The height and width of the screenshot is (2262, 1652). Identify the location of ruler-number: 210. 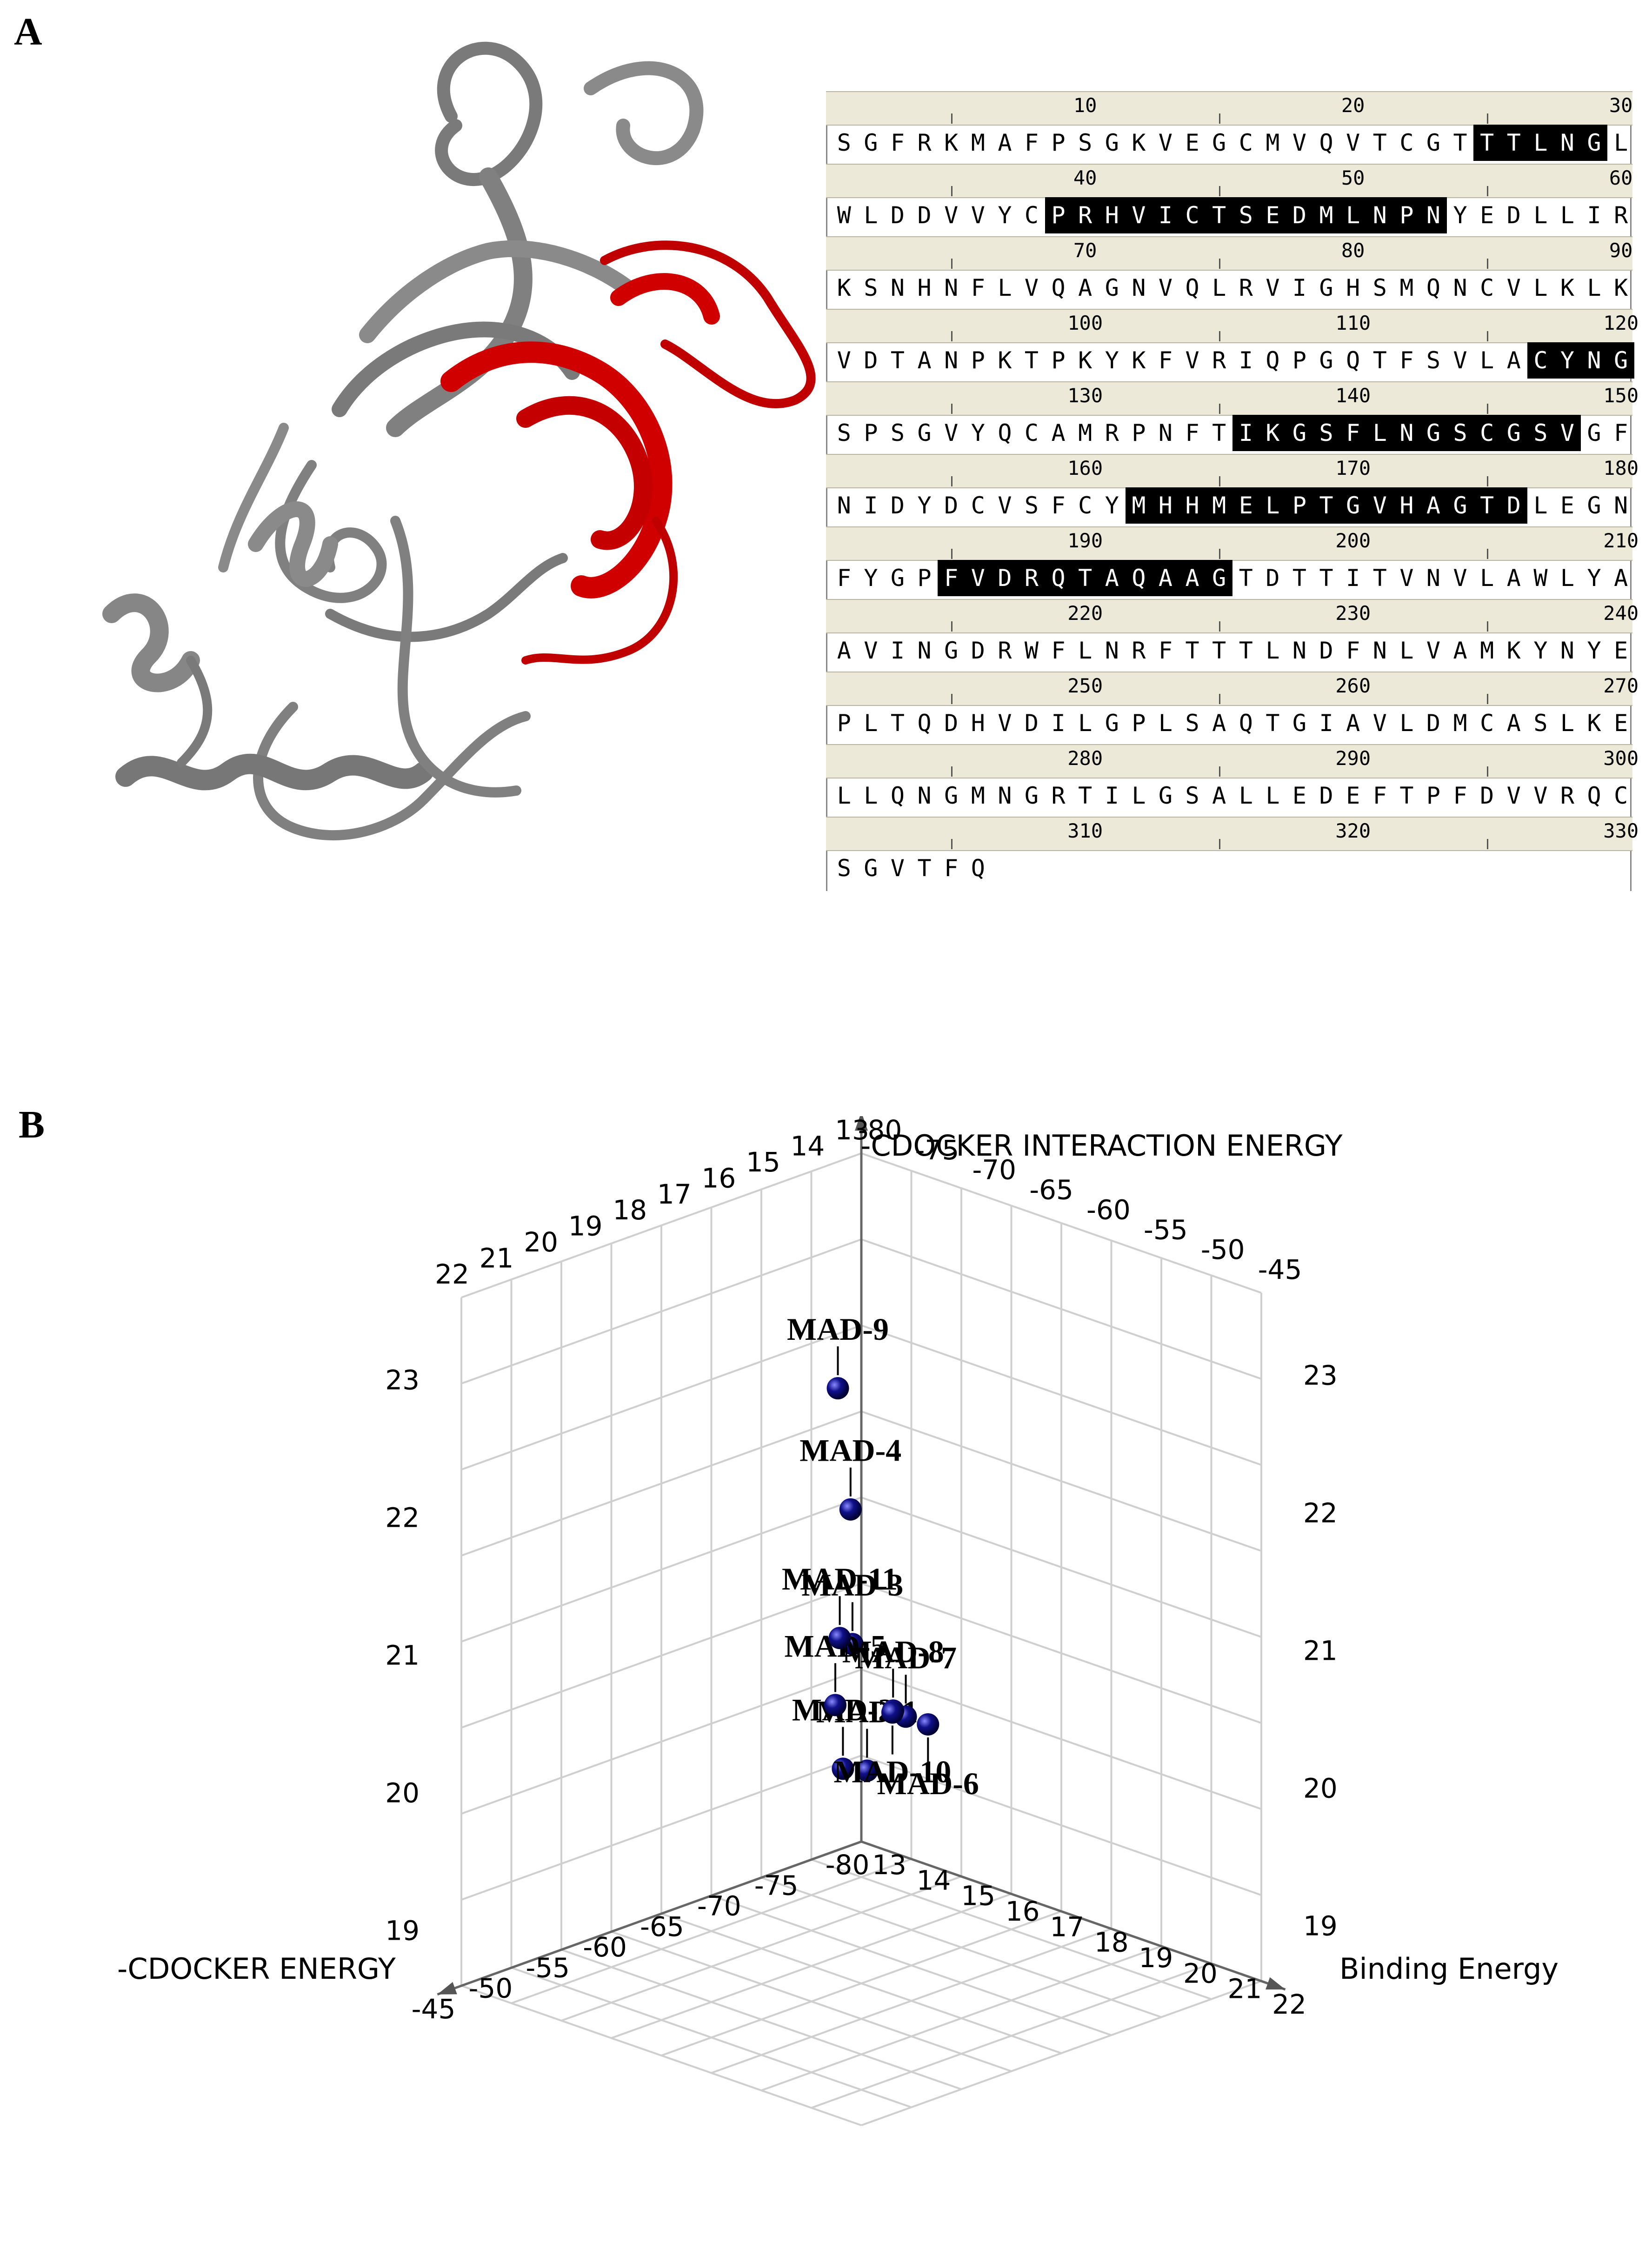
(1621, 540).